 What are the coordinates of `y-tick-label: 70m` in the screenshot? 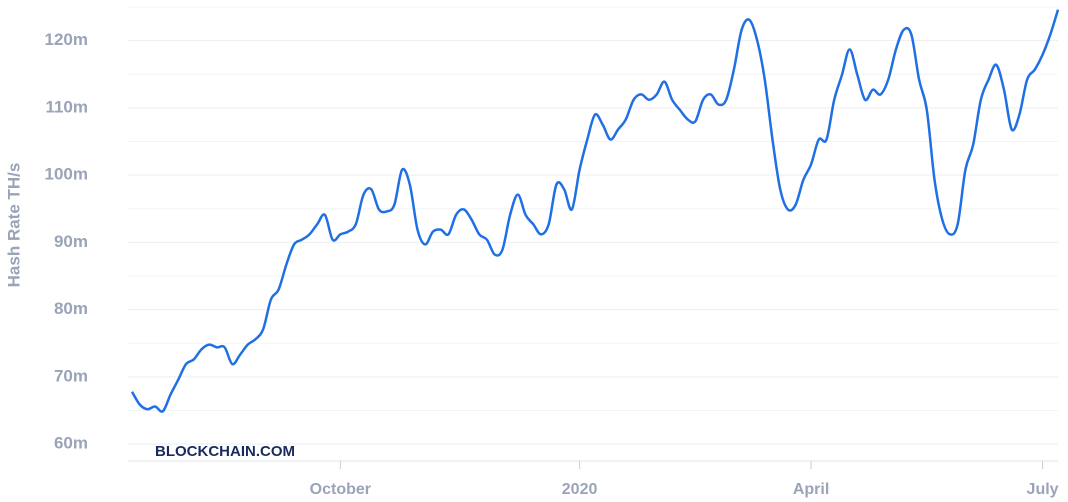 It's located at (71, 375).